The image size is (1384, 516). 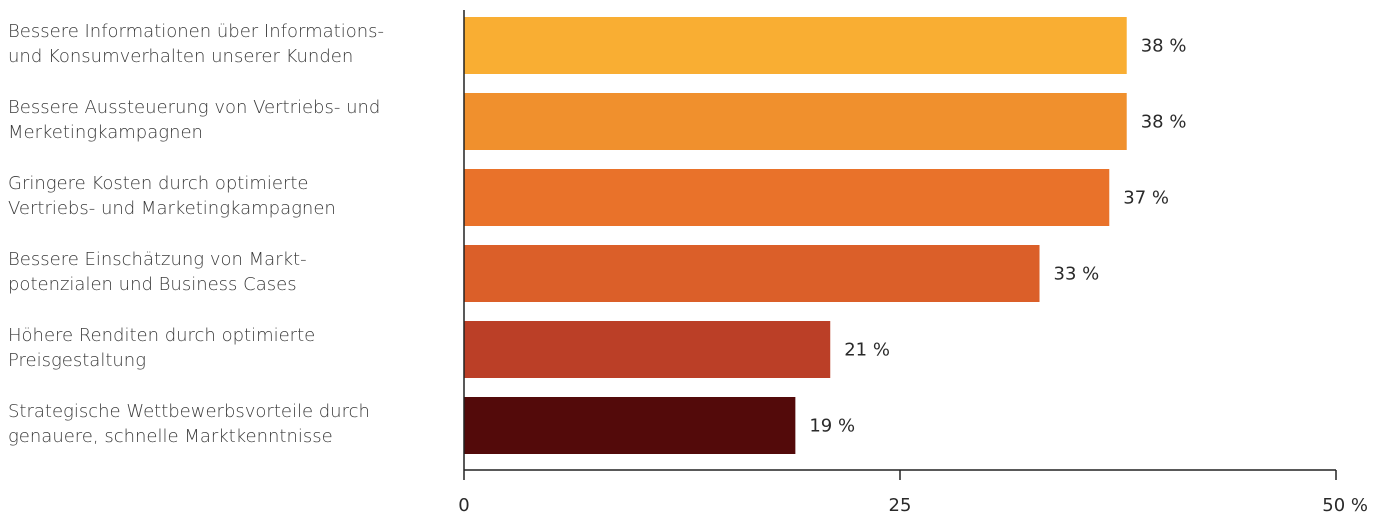 I want to click on x-tick-label: 0, so click(x=463, y=505).